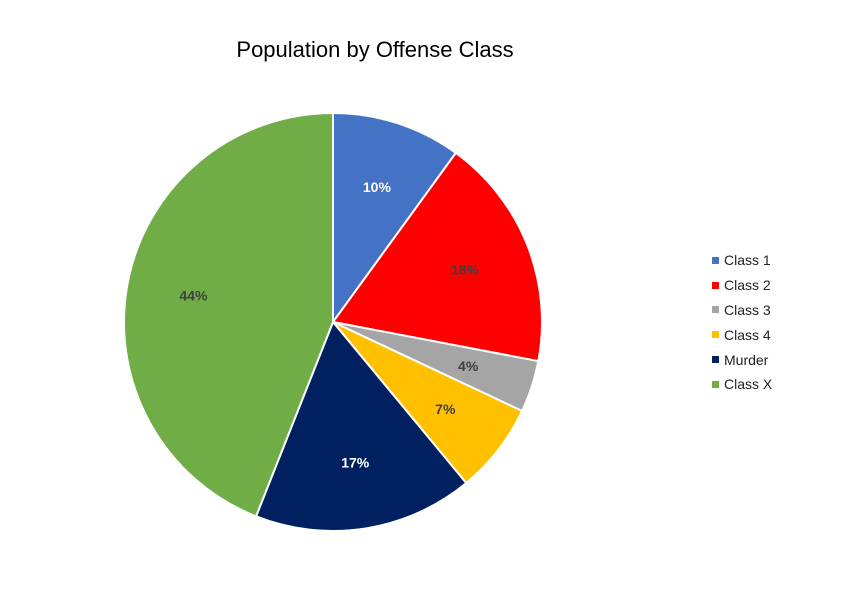 The width and height of the screenshot is (861, 610). I want to click on data-label-class-3: 4%, so click(468, 366).